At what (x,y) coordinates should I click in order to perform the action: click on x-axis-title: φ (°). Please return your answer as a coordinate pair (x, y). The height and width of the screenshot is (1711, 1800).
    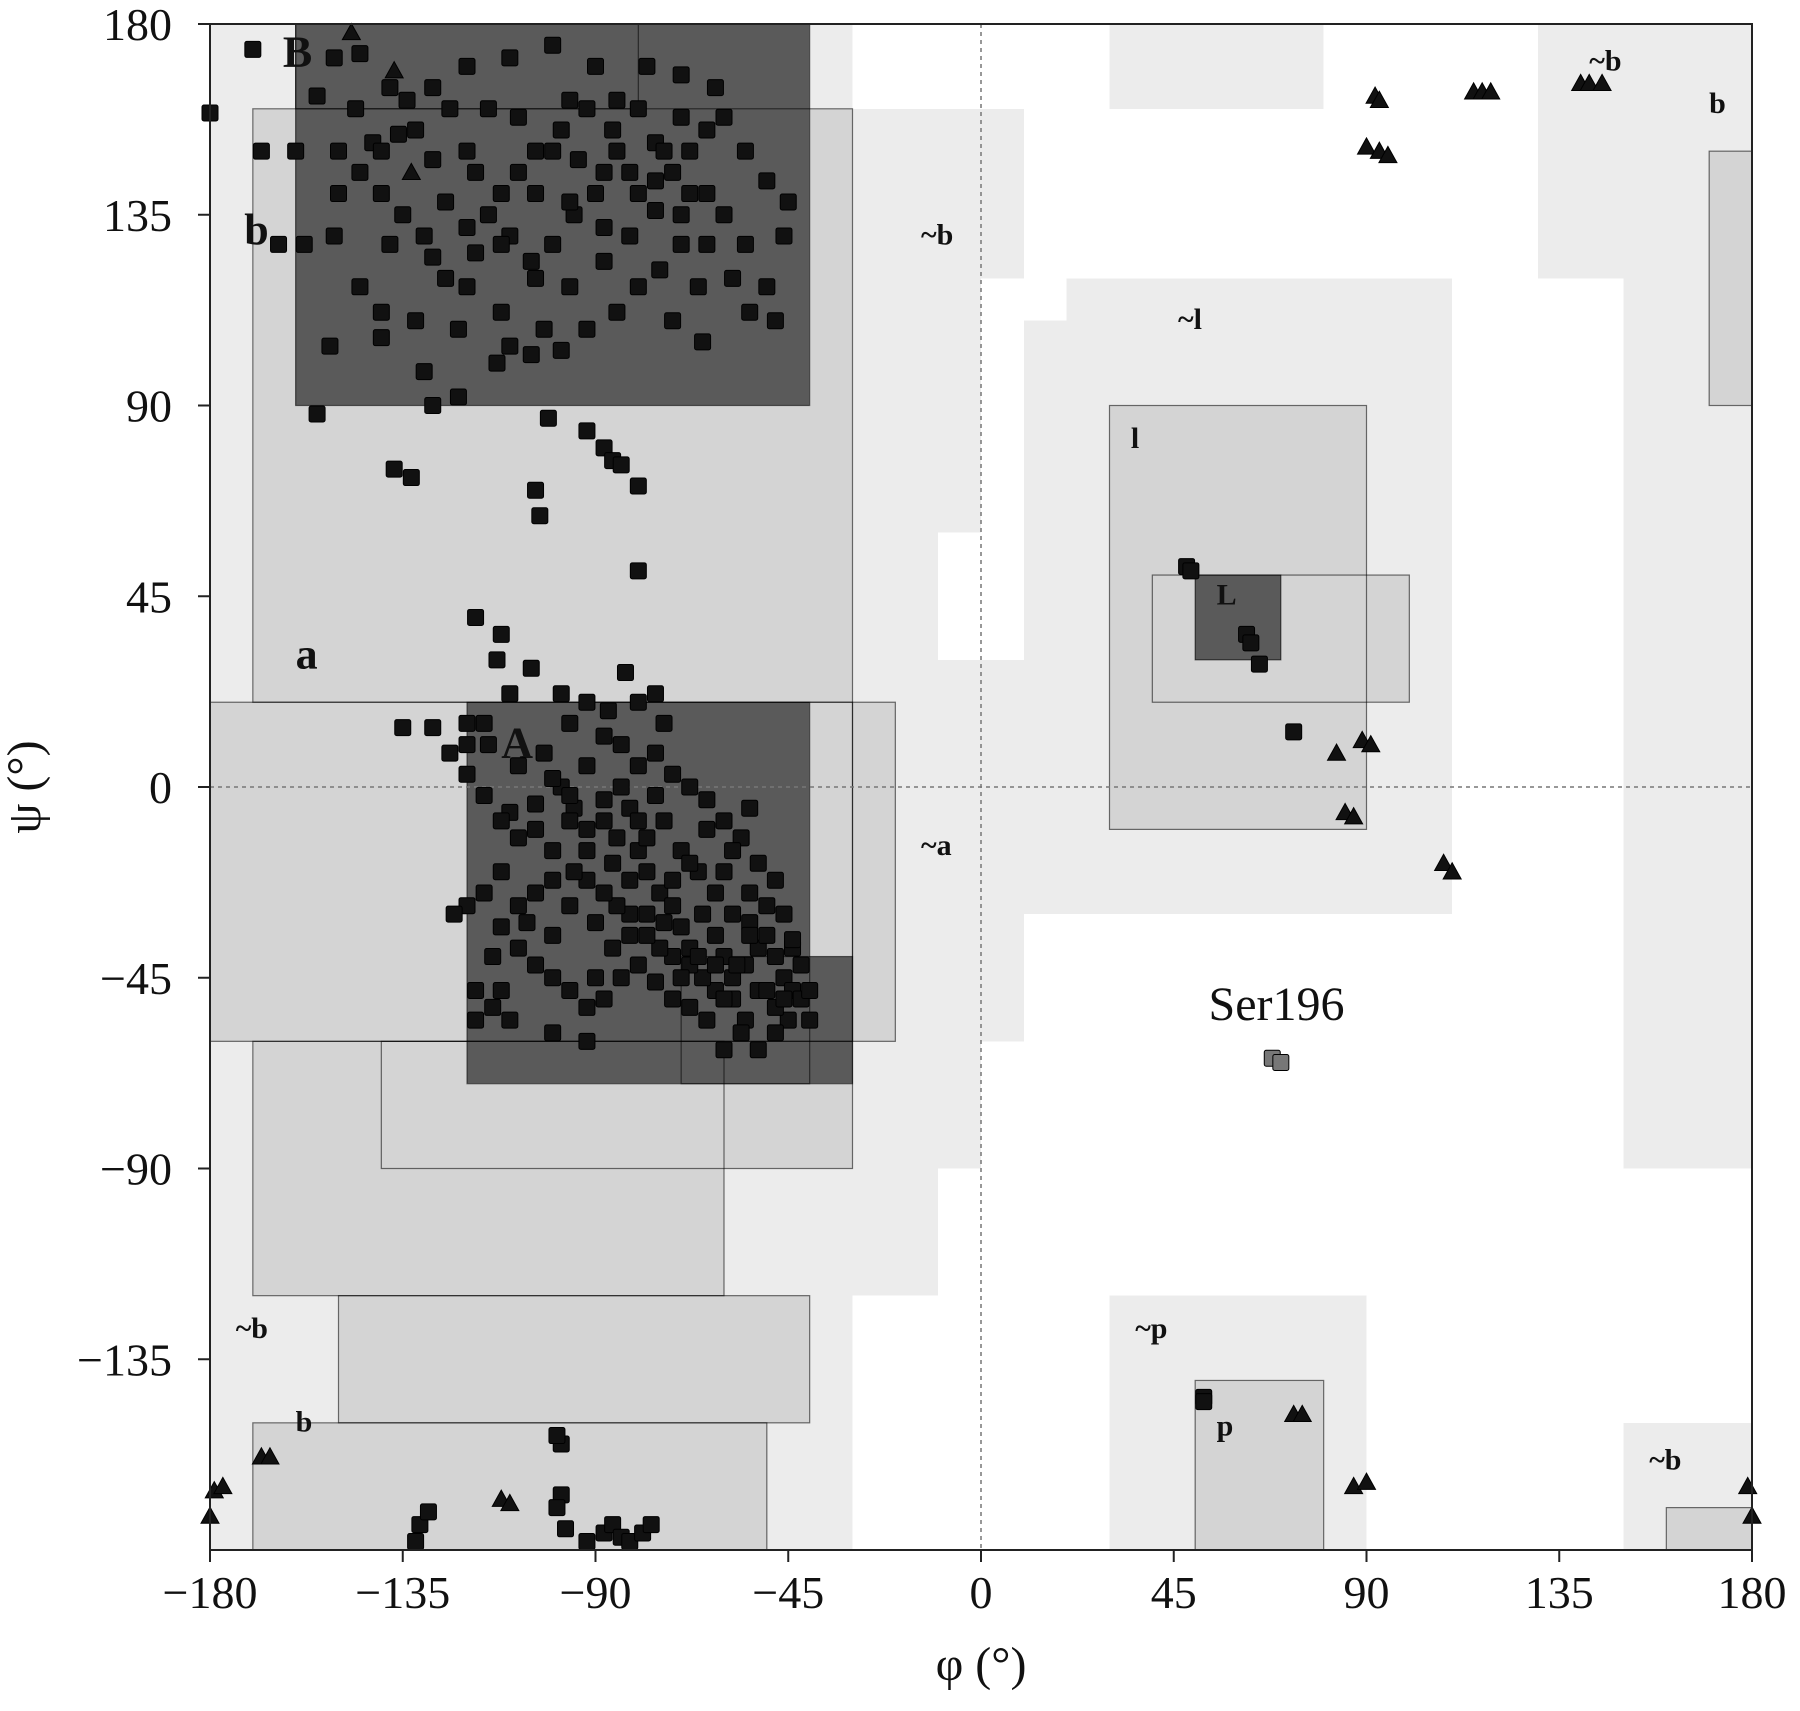
    Looking at the image, I should click on (981, 1664).